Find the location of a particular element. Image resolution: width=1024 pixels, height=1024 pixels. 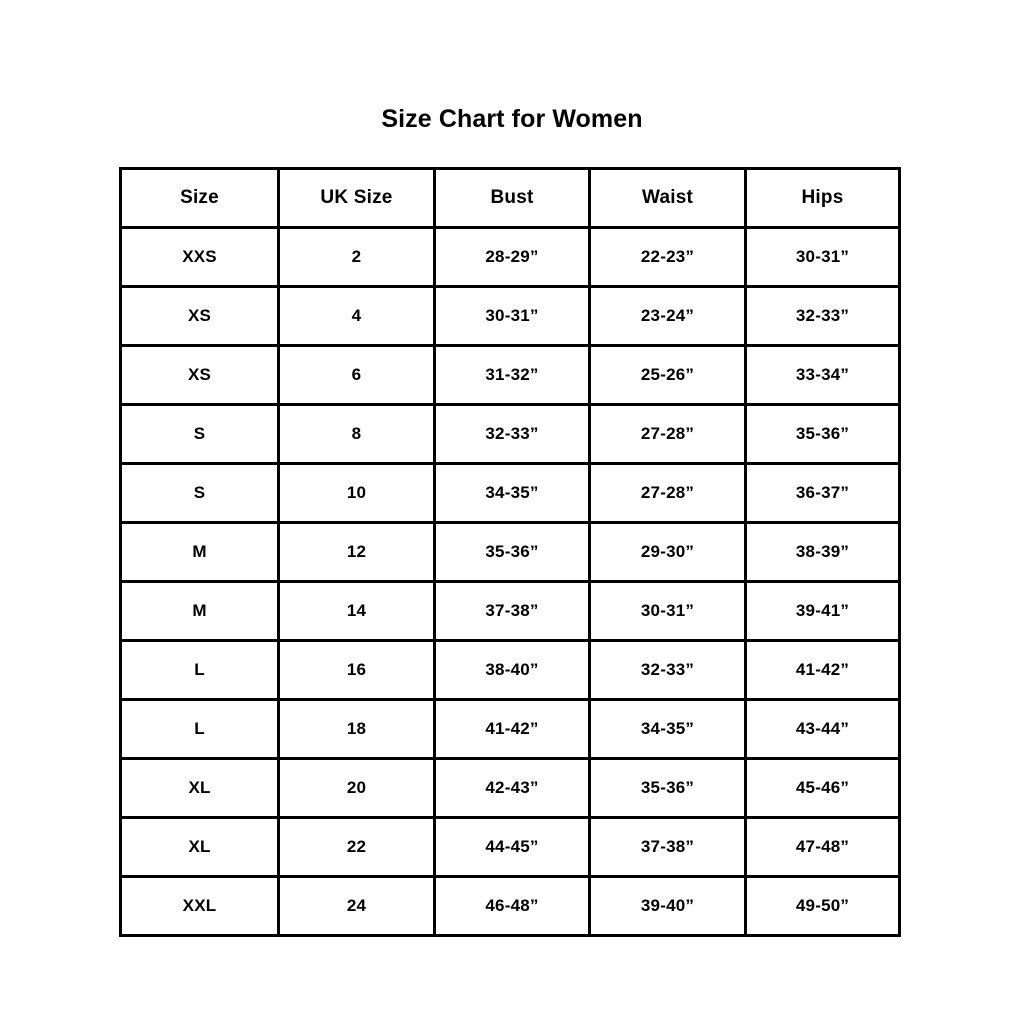

cell-waist: 32-33” is located at coordinates (667, 670).